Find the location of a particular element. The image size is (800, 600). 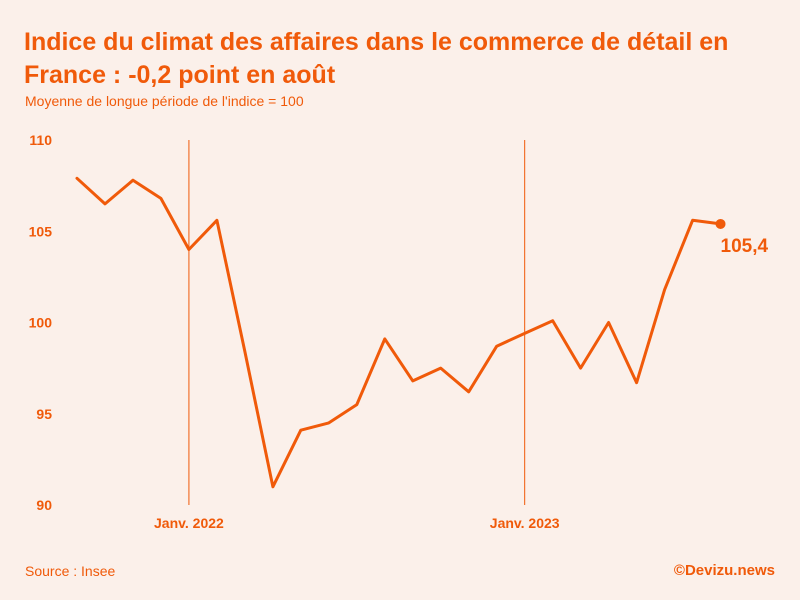

y-tick-label: 90 is located at coordinates (44, 505).